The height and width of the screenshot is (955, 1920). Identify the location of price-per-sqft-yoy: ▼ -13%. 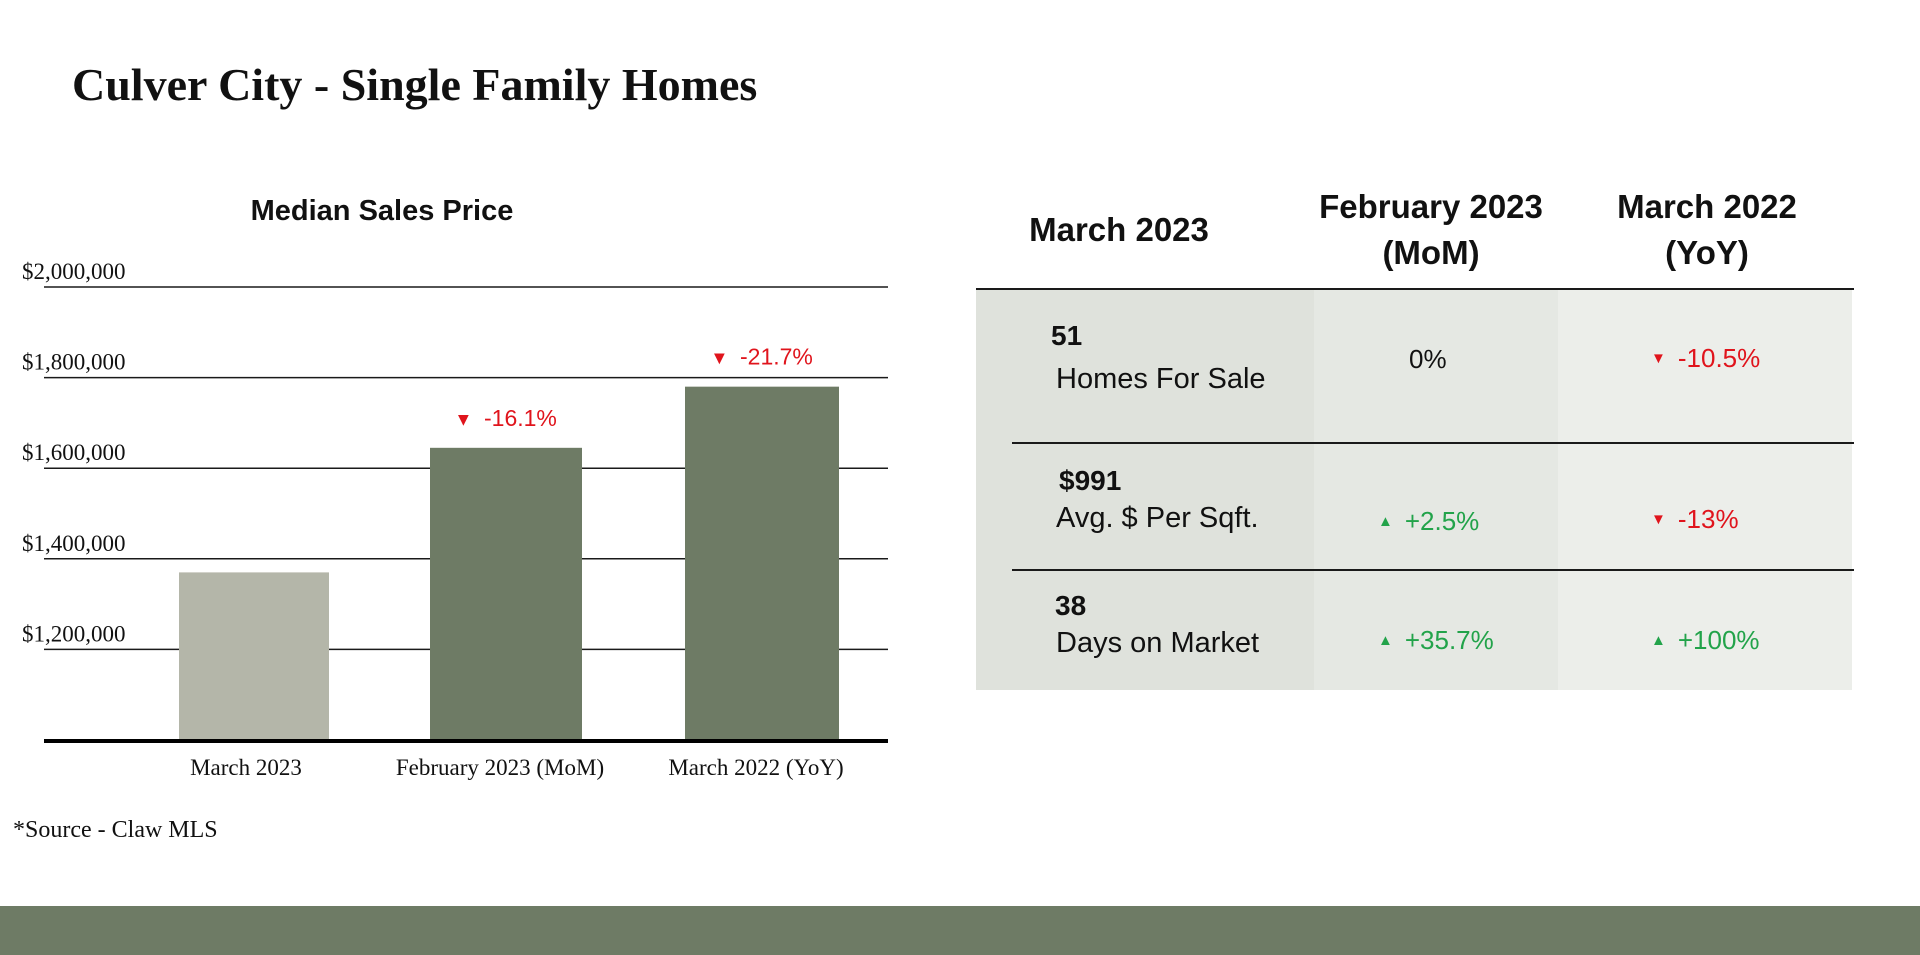
(1695, 519).